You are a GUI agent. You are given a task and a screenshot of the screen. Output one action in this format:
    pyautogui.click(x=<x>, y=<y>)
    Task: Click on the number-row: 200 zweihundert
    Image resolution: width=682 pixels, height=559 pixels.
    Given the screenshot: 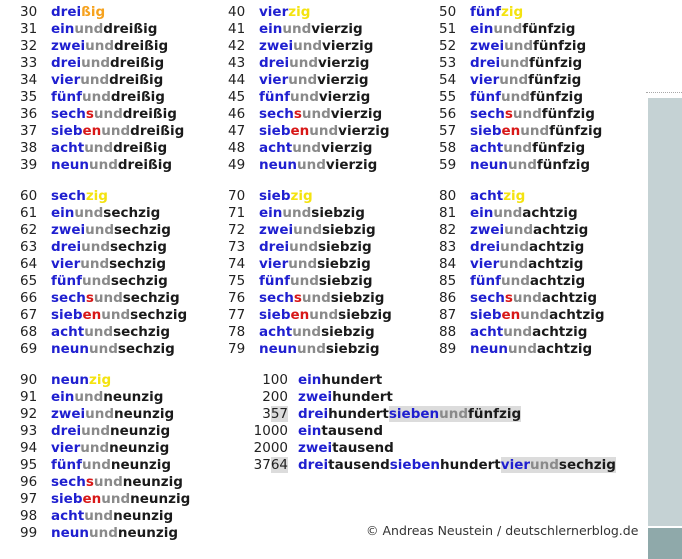 What is the action you would take?
    pyautogui.click(x=430, y=397)
    